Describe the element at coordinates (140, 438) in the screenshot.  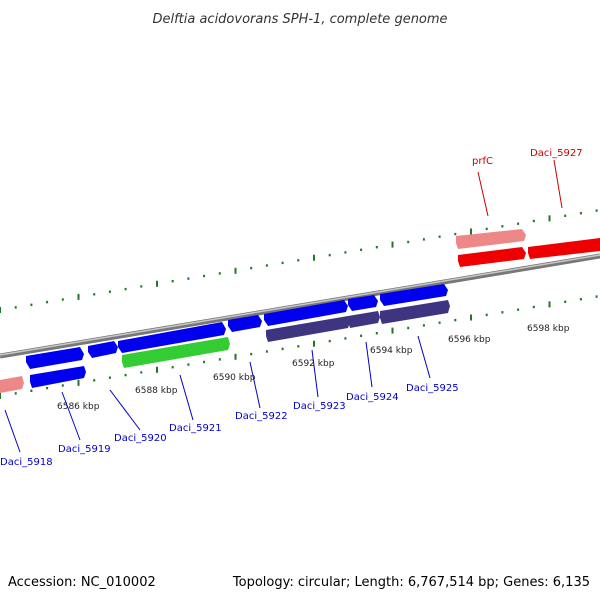
I see `gene-label: Daci_5920` at that location.